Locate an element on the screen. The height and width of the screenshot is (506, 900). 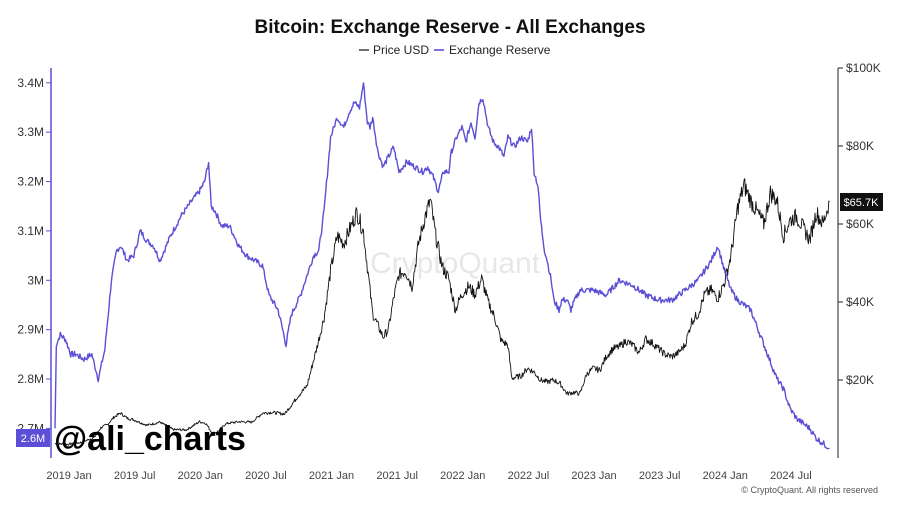
legend-reserve-label: Exchange Reserve is located at coordinates (500, 50).